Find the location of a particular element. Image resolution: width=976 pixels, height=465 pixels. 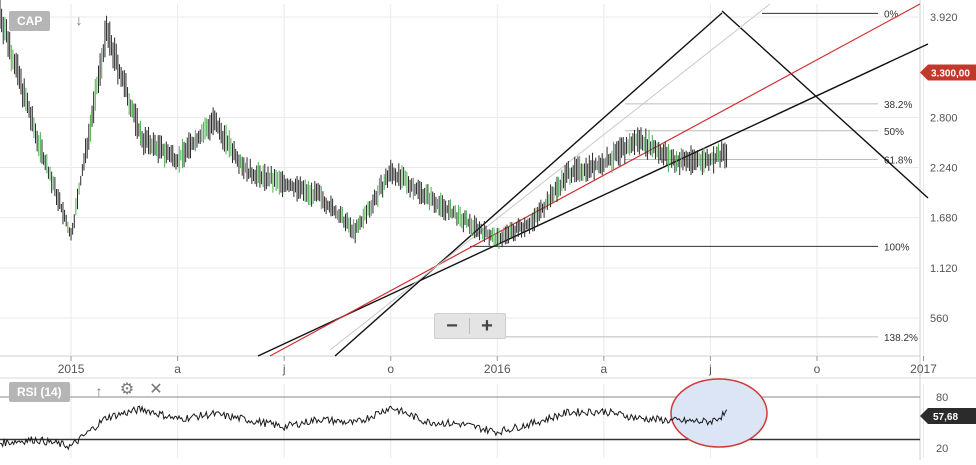

symbol-label: CAP is located at coordinates (30, 21).